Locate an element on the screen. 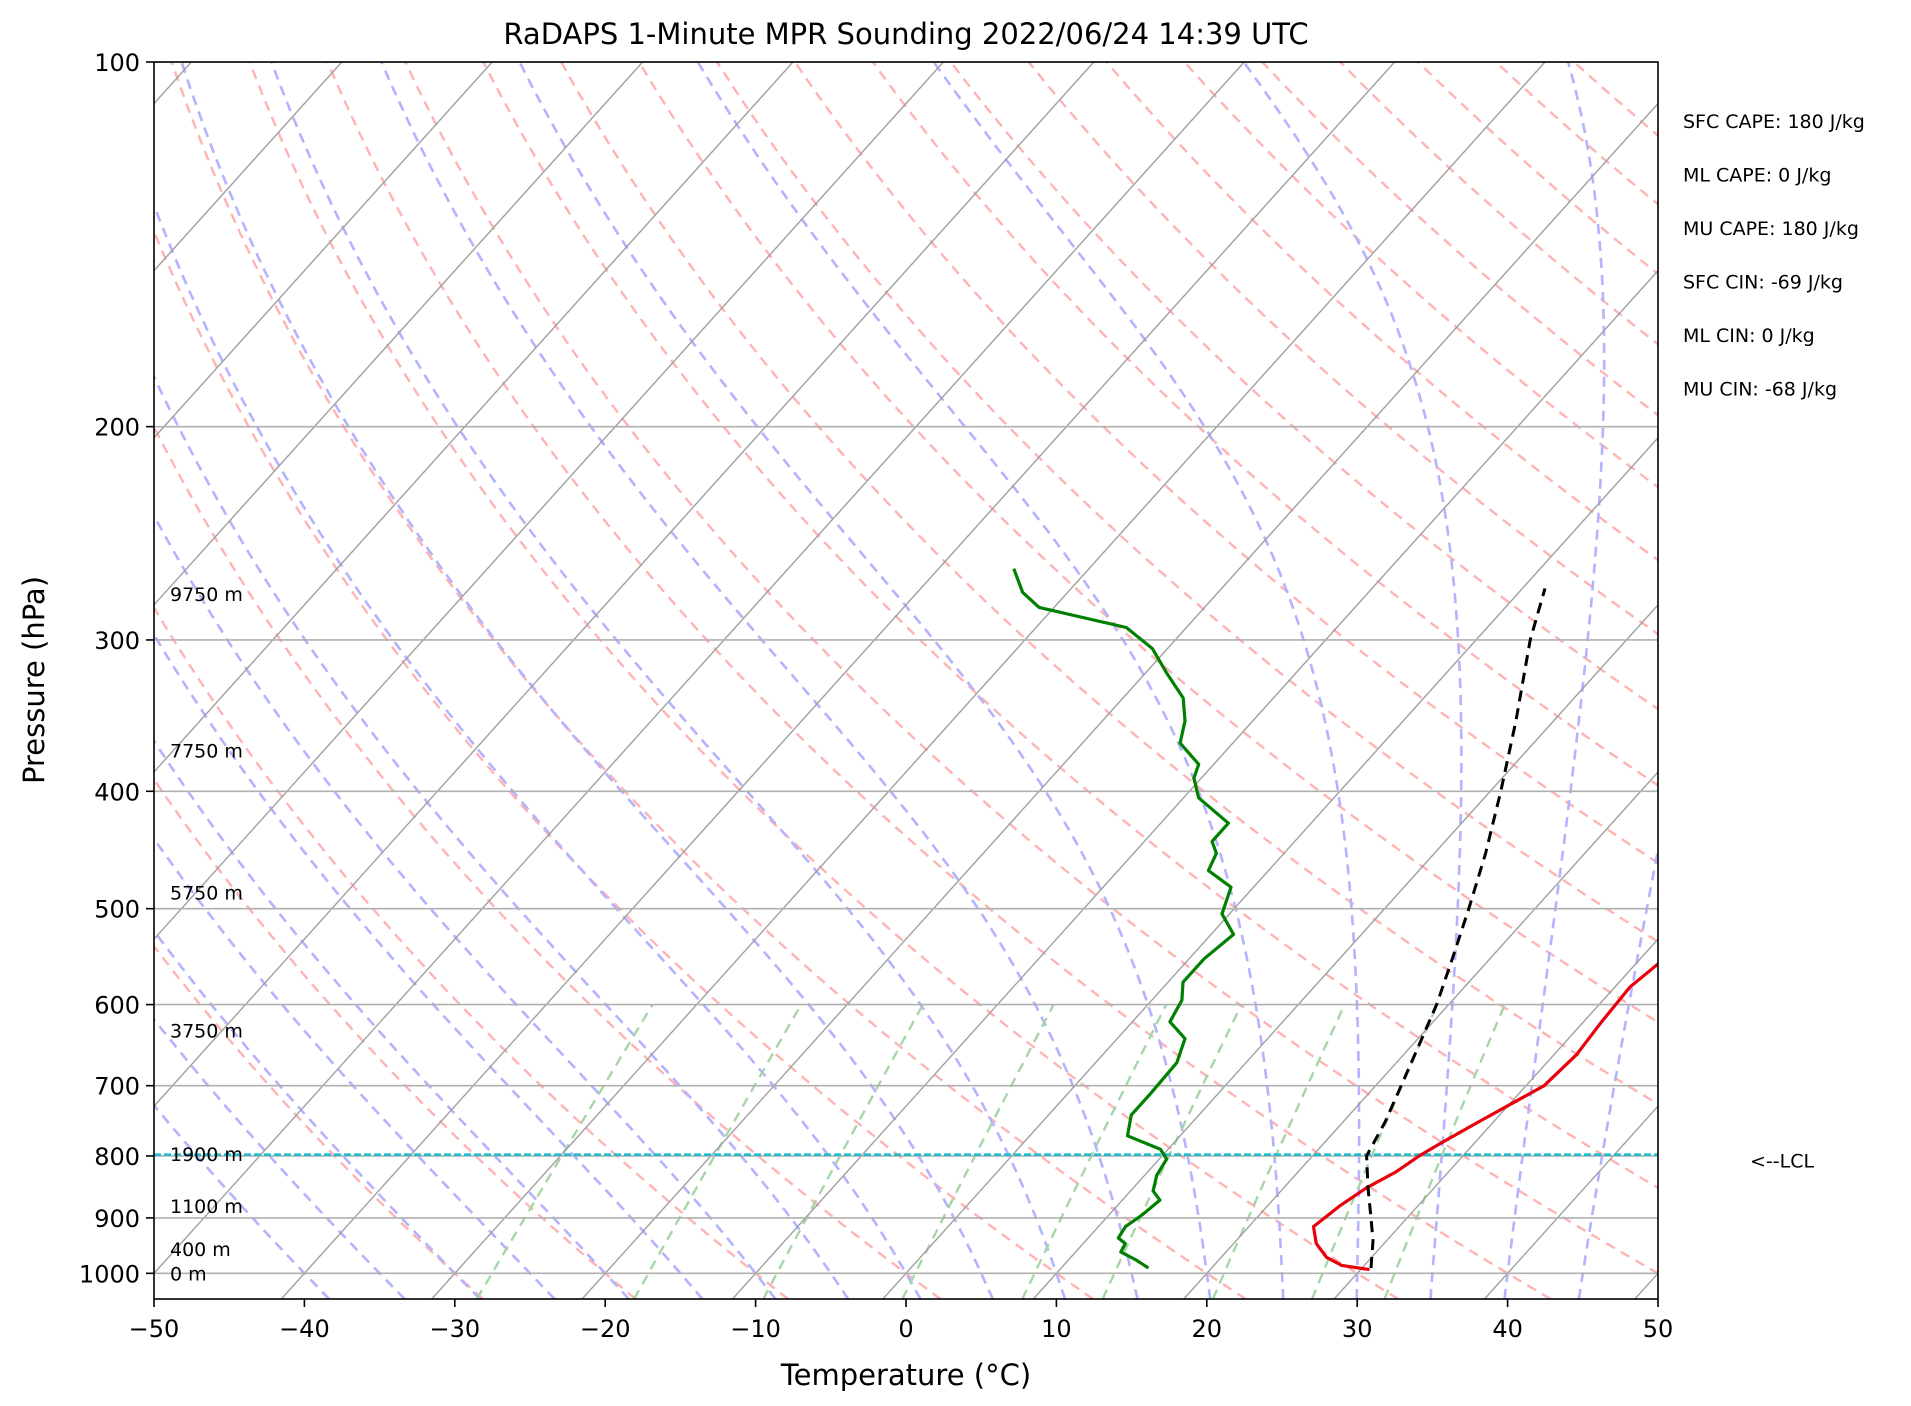 This screenshot has height=1406, width=1911. stability-index: MU CAPE: 180 J/kg is located at coordinates (1771, 229).